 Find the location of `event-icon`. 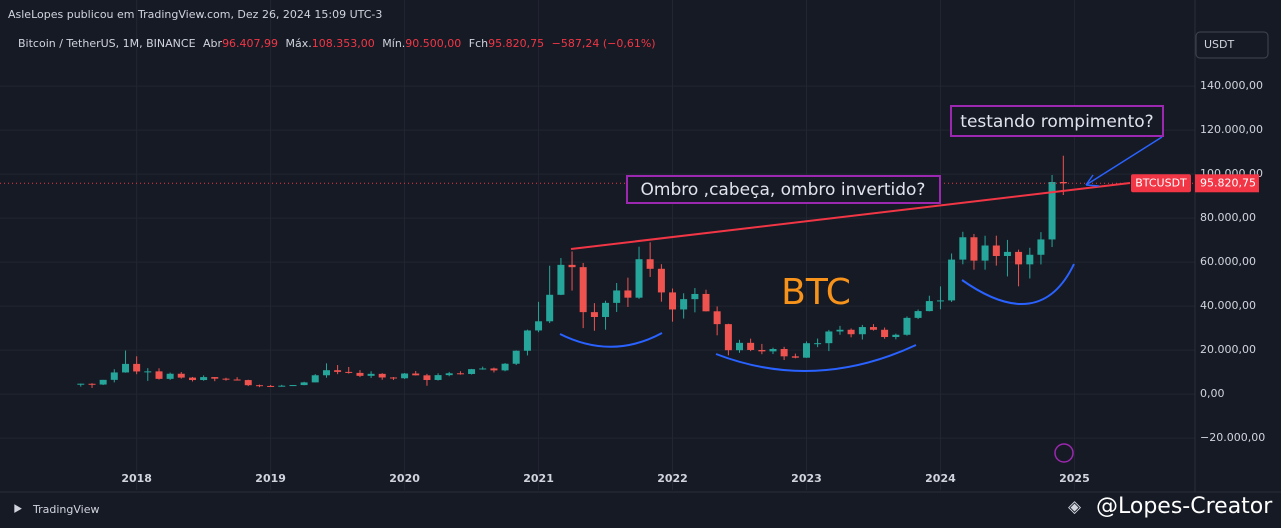

event-icon is located at coordinates (1064, 453).